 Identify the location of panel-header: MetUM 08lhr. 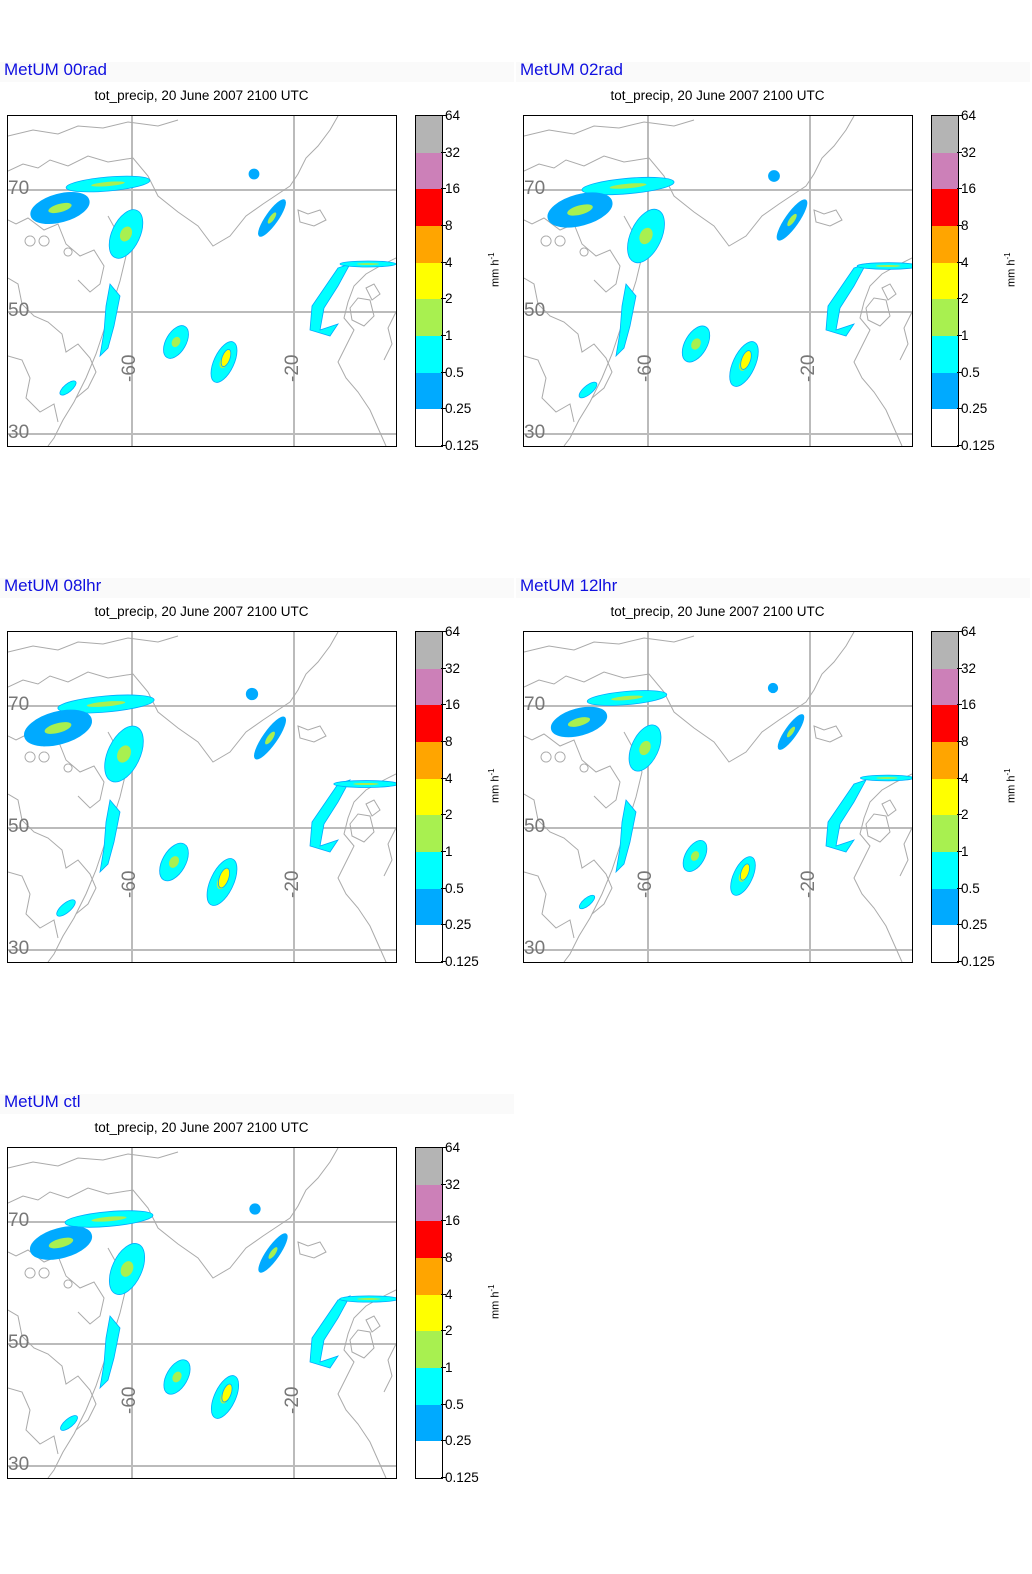
(257, 587).